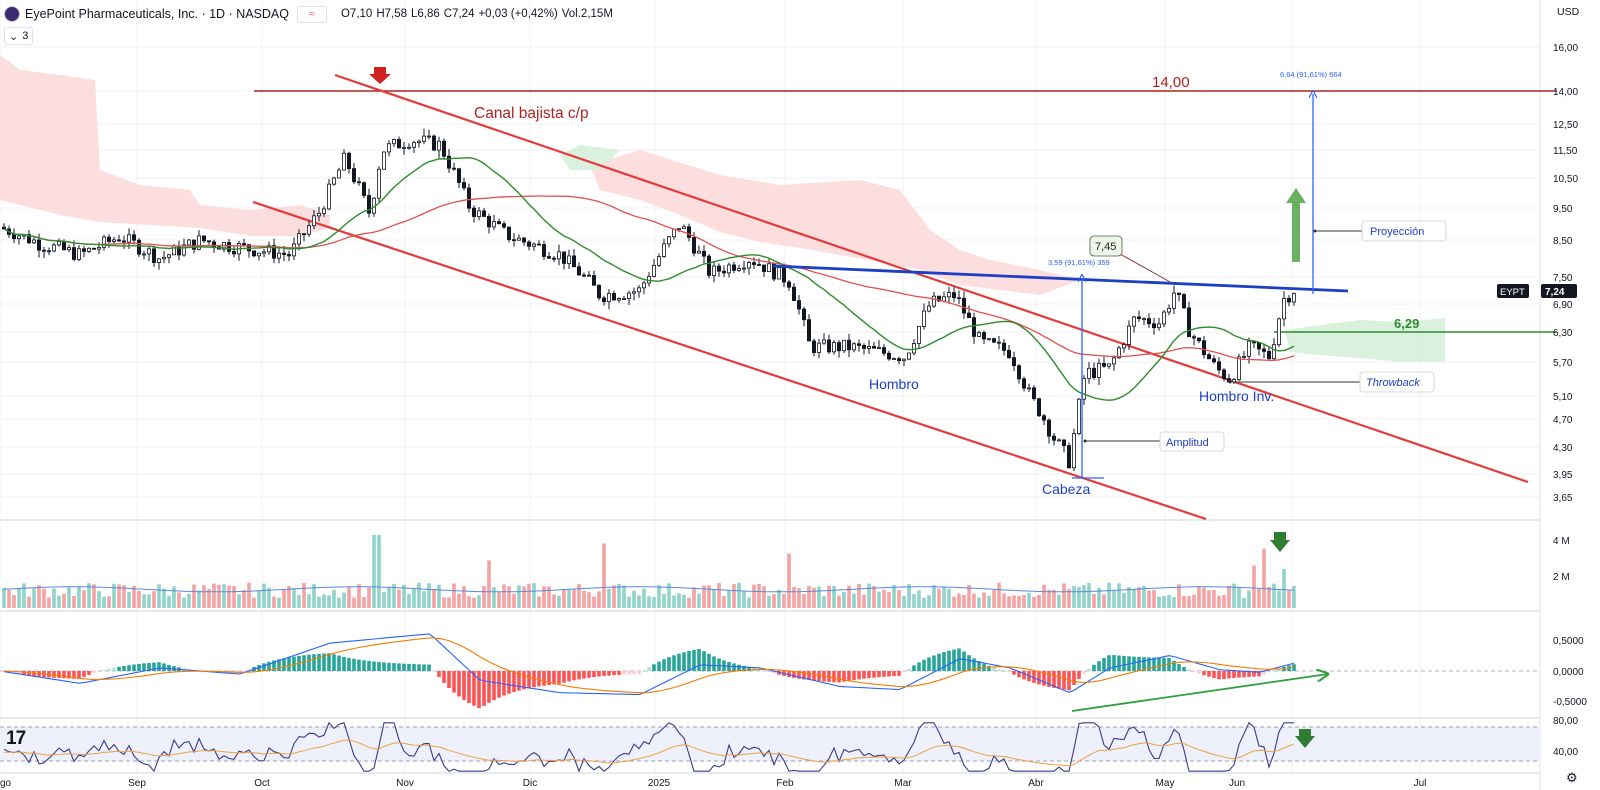 The width and height of the screenshot is (1600, 790). I want to click on time-tick: Abr, so click(1036, 783).